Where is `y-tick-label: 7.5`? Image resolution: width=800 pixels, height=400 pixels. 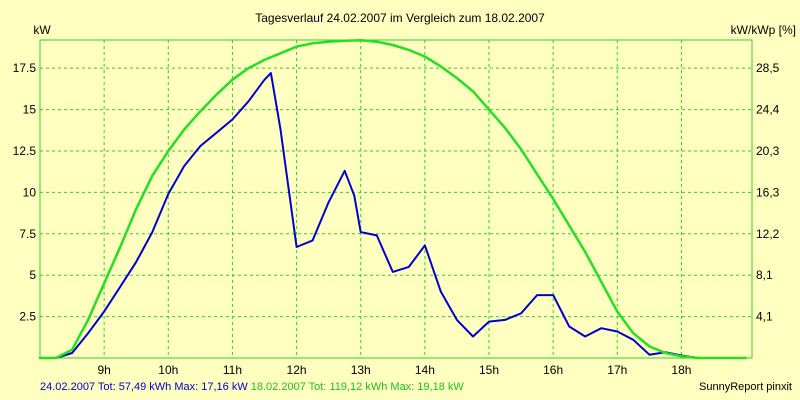 y-tick-label: 7.5 is located at coordinates (27, 234).